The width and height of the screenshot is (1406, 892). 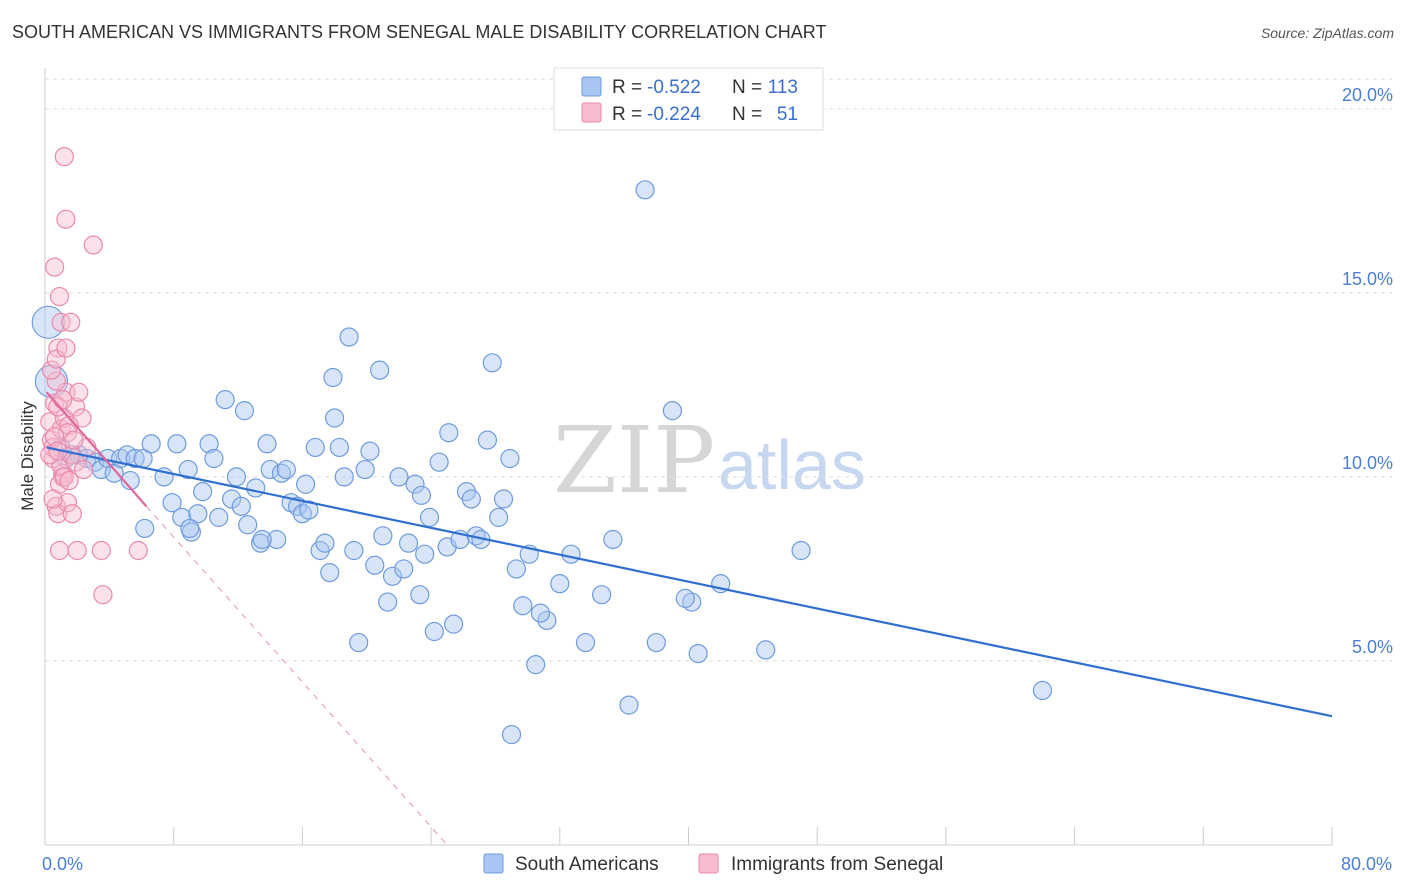 What do you see at coordinates (688, 99) in the screenshot?
I see `stats-legend: R = -0.522 N = 113 R = -0.224 N = 51` at bounding box center [688, 99].